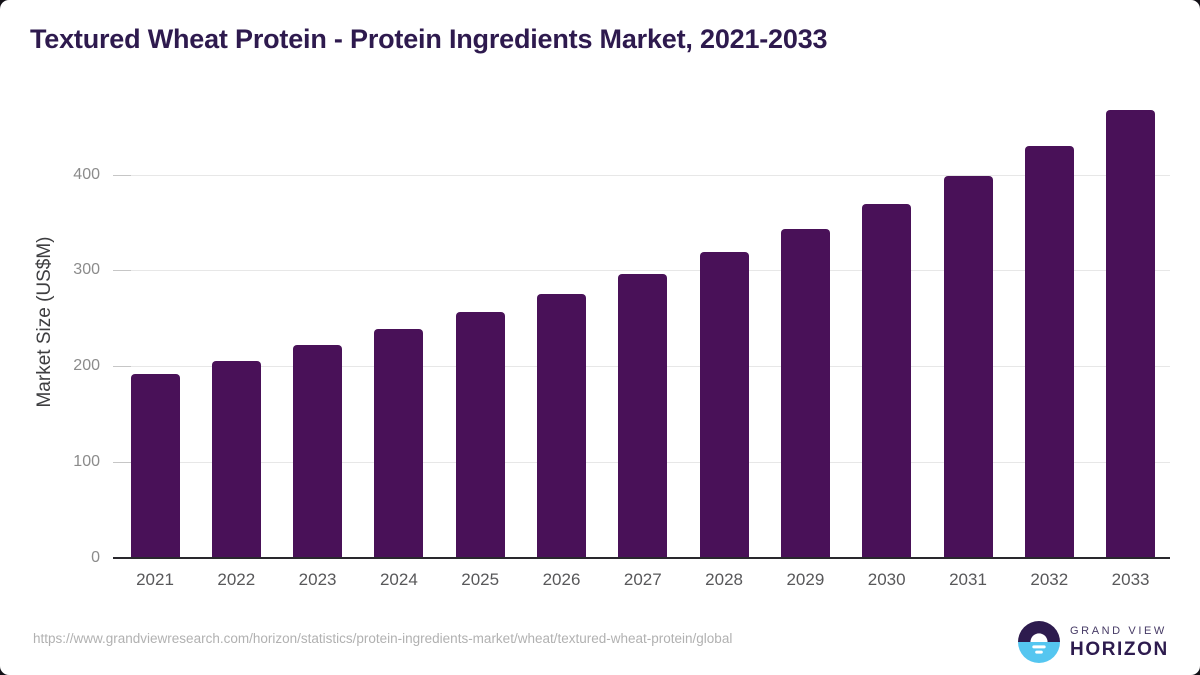 This screenshot has height=675, width=1200. What do you see at coordinates (643, 416) in the screenshot?
I see `bar-2027` at bounding box center [643, 416].